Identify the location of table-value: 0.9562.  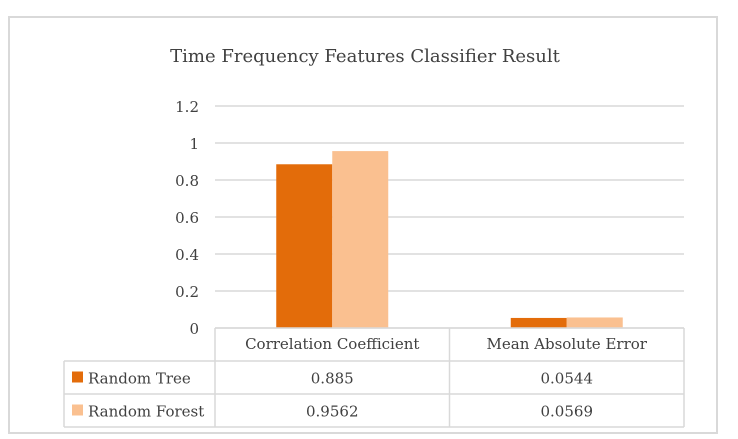
(332, 412).